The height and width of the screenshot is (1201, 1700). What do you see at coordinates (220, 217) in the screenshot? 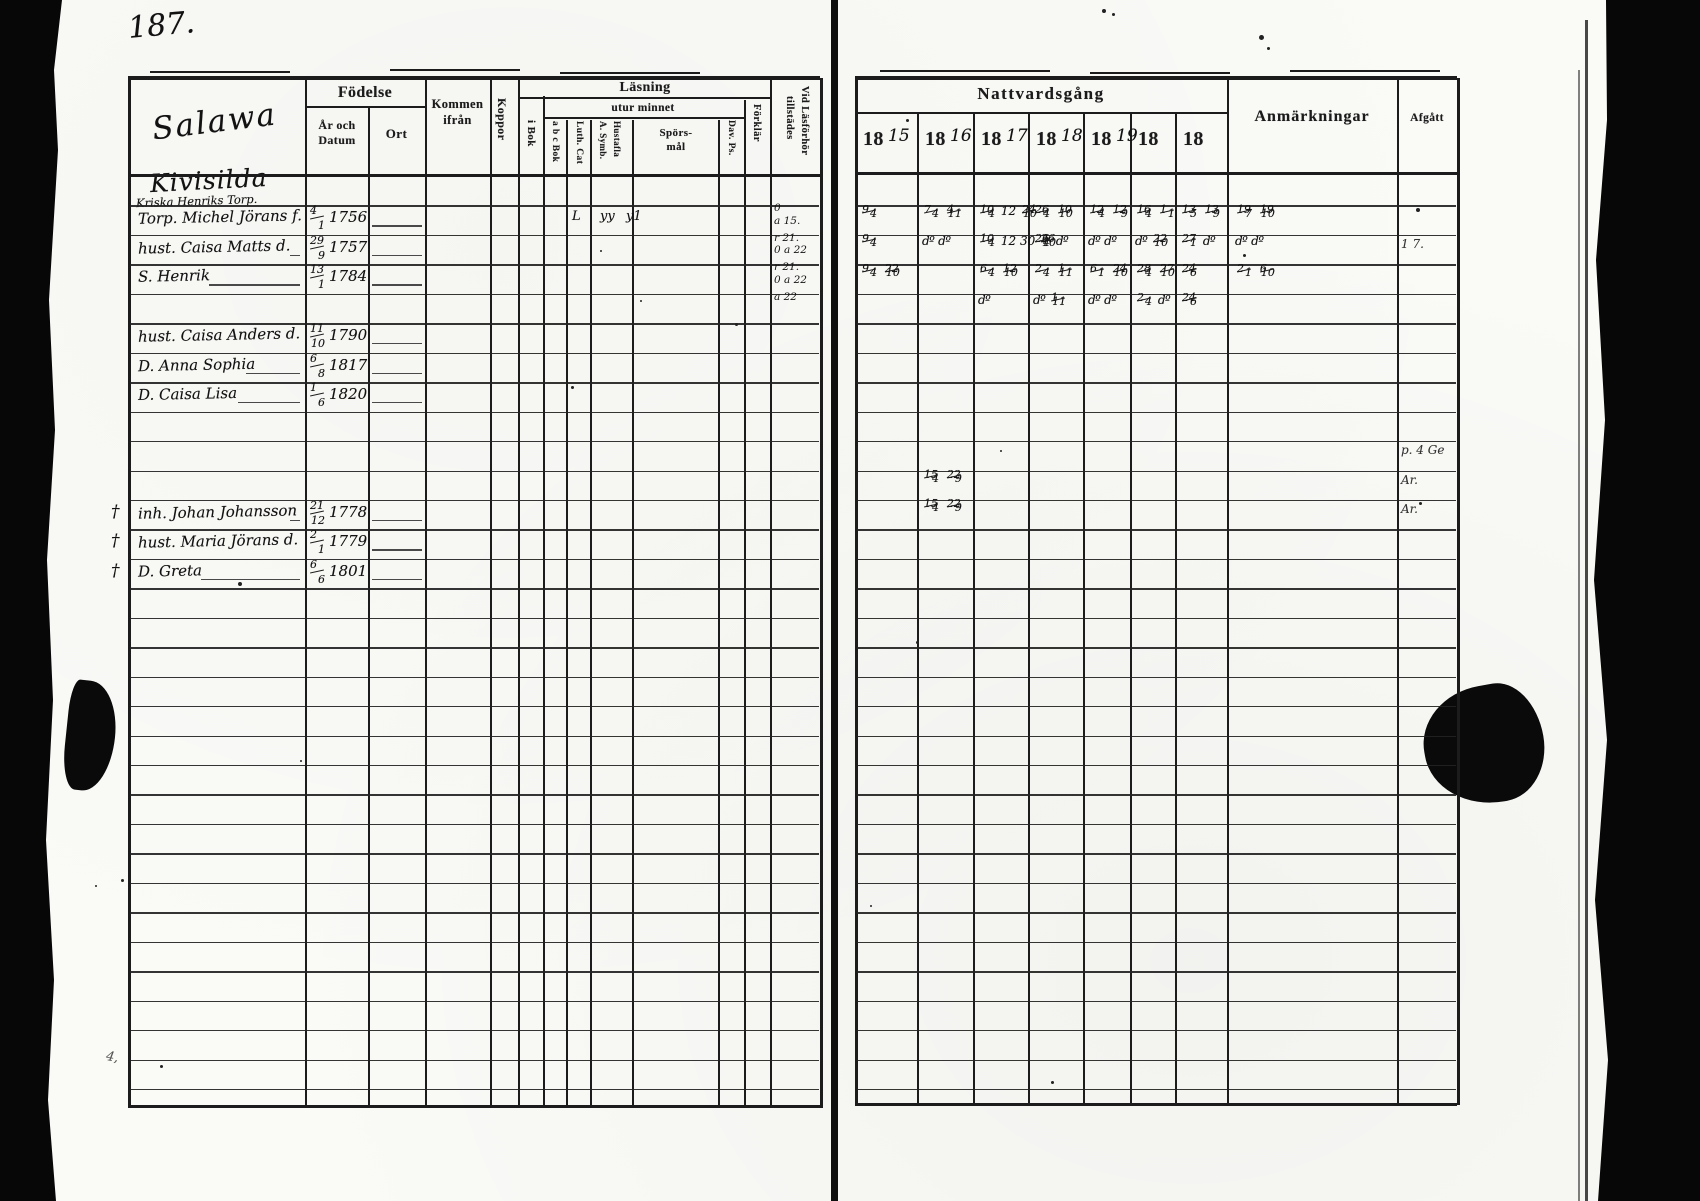
I see `household-member-name: Torp. Michel Jörans f.` at bounding box center [220, 217].